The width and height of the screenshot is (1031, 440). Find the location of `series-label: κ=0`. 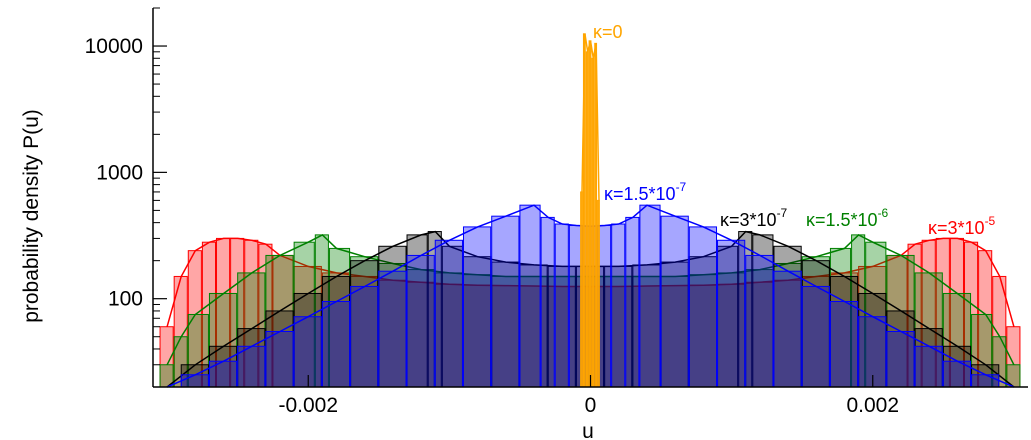

series-label: κ=0 is located at coordinates (608, 32).